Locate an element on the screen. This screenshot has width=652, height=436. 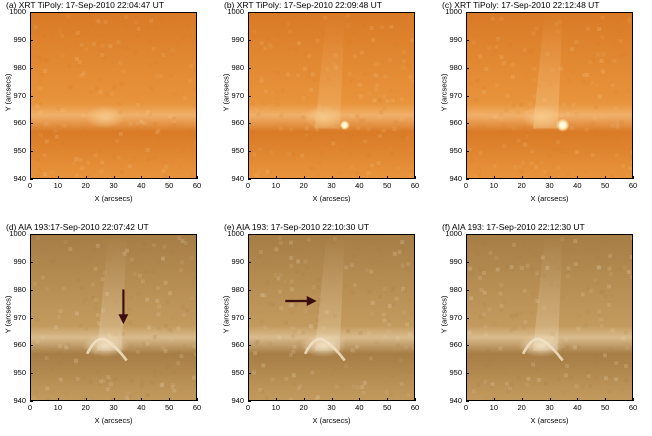
panel-title: (b) XRT TiPoly: 17-Sep-2010 22:09:48 UT is located at coordinates (303, 5).